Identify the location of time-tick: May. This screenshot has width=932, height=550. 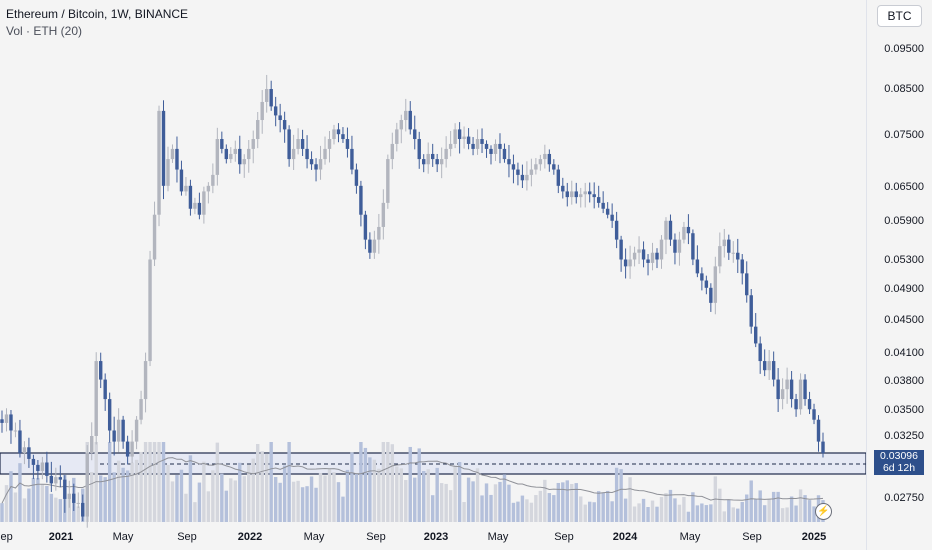
(498, 537).